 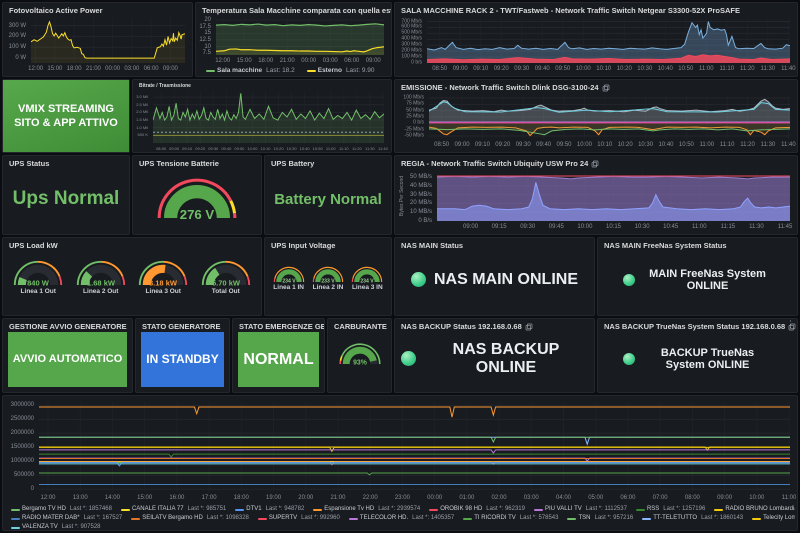 I want to click on panel-title-ups-status: UPS Status, so click(x=66, y=162).